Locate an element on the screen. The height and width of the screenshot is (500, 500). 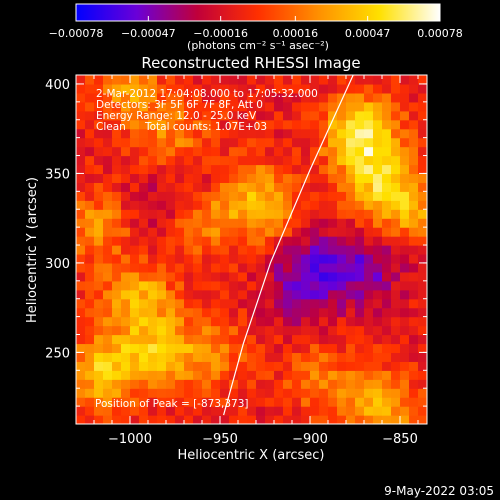
annotation-peak-position: Position of Peak = [-873,373] is located at coordinates (172, 404).